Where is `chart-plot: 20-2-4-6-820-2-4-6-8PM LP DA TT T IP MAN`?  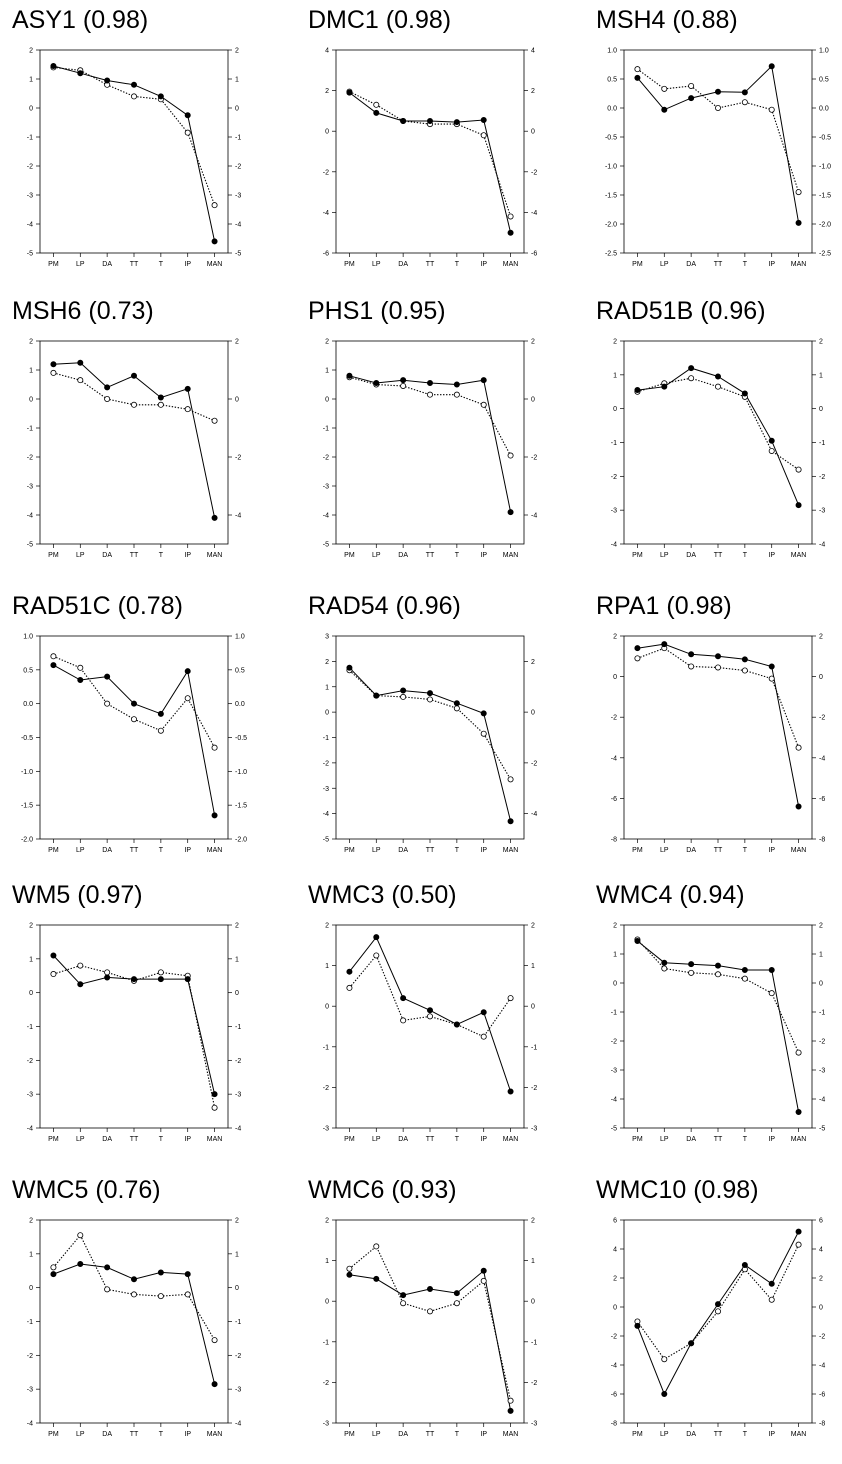
chart-plot: 20-2-4-6-820-2-4-6-8PM LP DA TT T IP MAN is located at coordinates (718, 744).